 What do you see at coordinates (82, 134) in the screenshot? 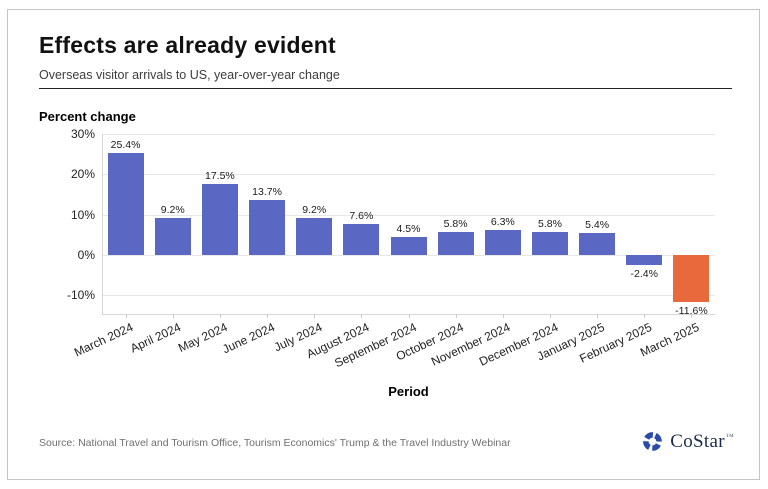
I see `y-tick-label: 30%` at bounding box center [82, 134].